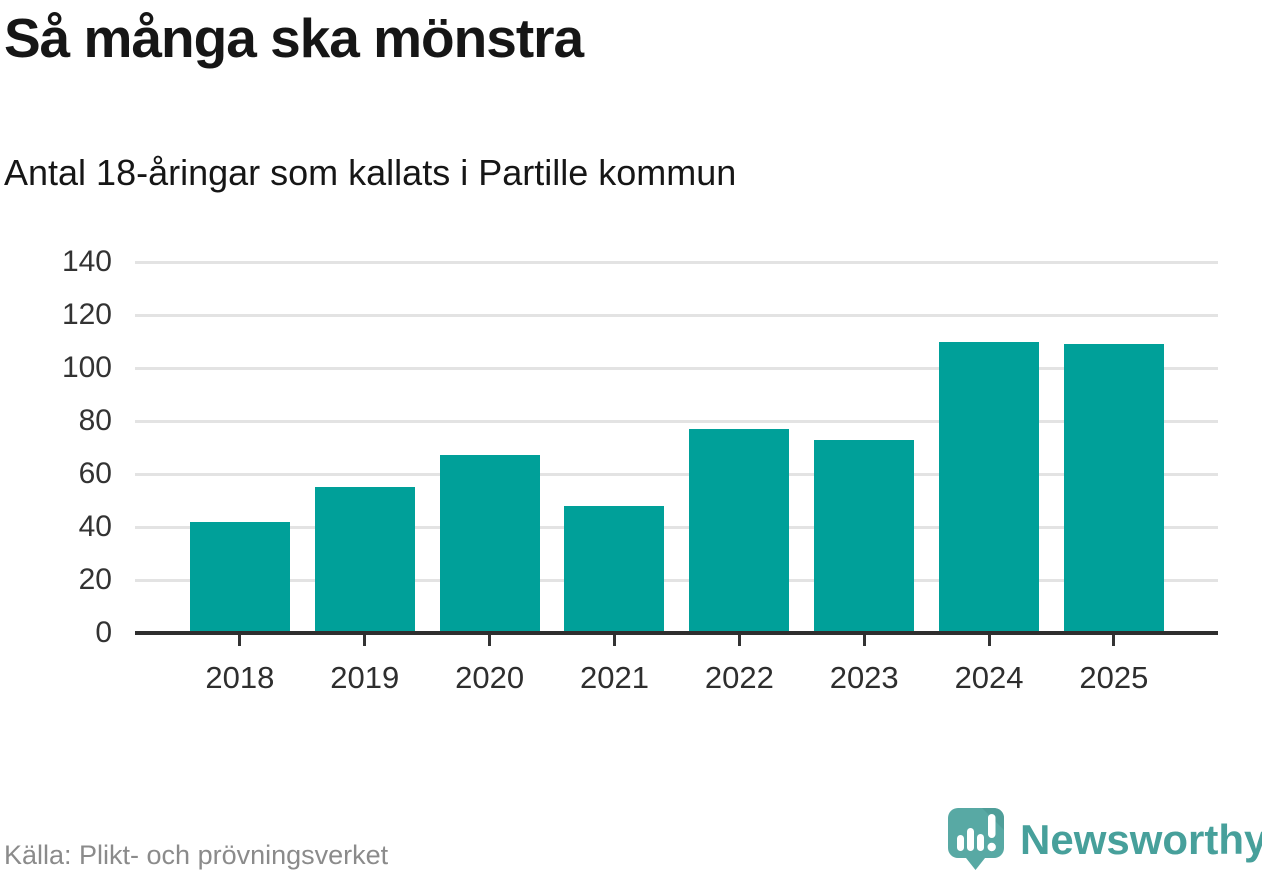  Describe the element at coordinates (239, 577) in the screenshot. I see `bar-2018` at that location.